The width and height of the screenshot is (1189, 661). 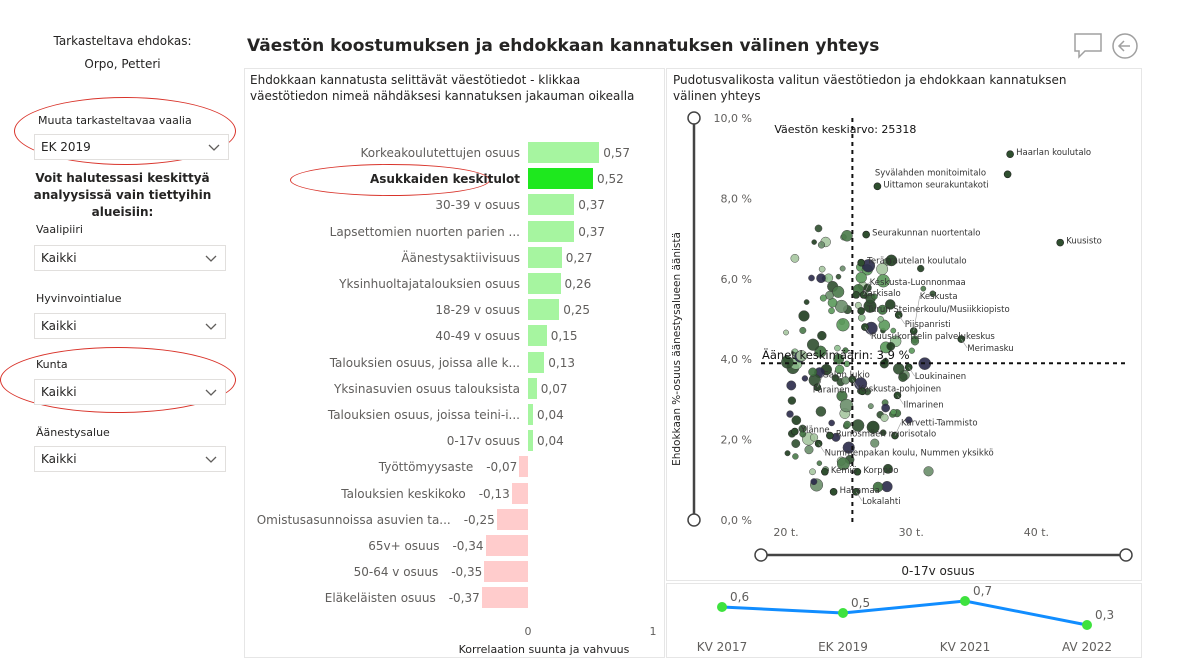 What do you see at coordinates (427, 388) in the screenshot?
I see `bar-category-label: Yksinasuvien osuus talouksista` at bounding box center [427, 388].